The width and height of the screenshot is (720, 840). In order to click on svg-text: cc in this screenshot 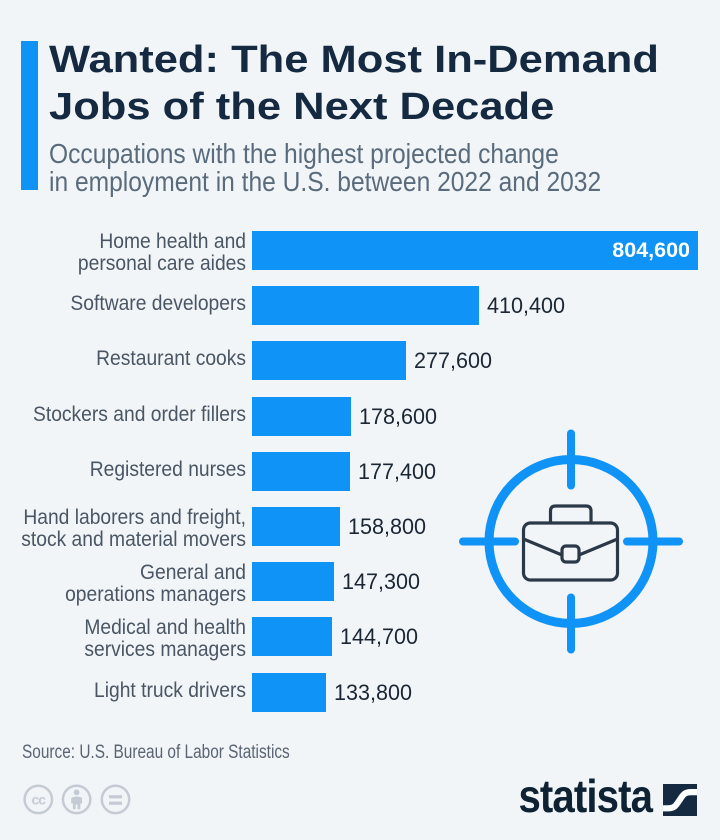, I will do `click(39, 800)`.